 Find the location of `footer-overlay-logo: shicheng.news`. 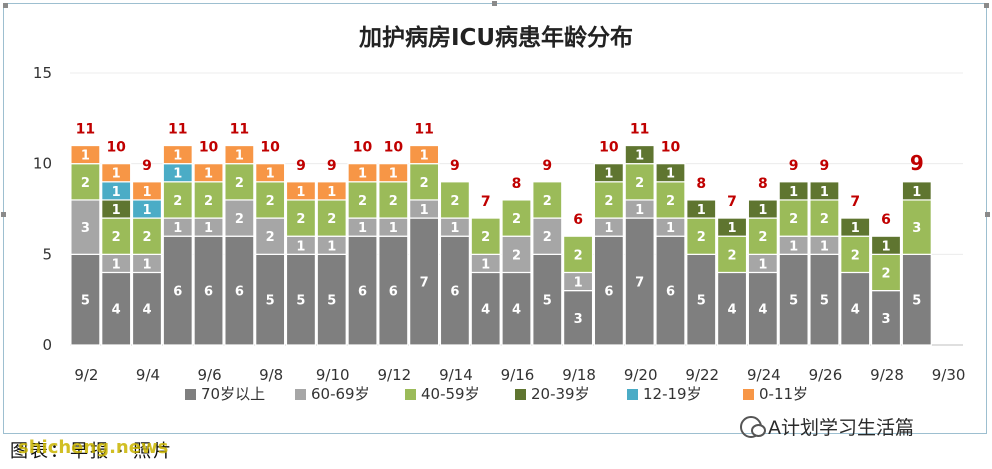

footer-overlay-logo: shicheng.news is located at coordinates (93, 447).